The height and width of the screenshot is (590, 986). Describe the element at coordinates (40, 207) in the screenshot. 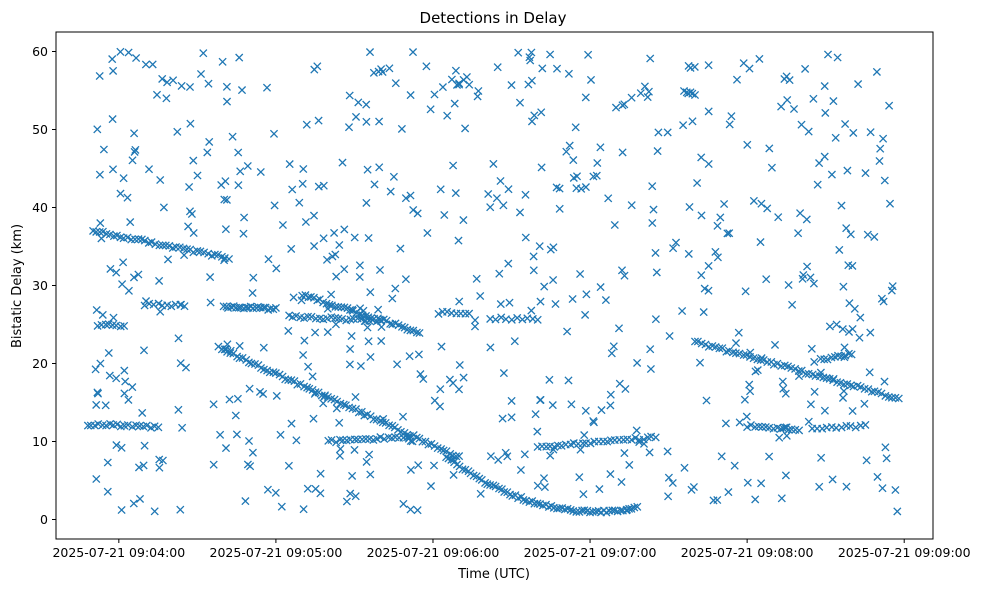

I see `y-tick-label: 40` at that location.